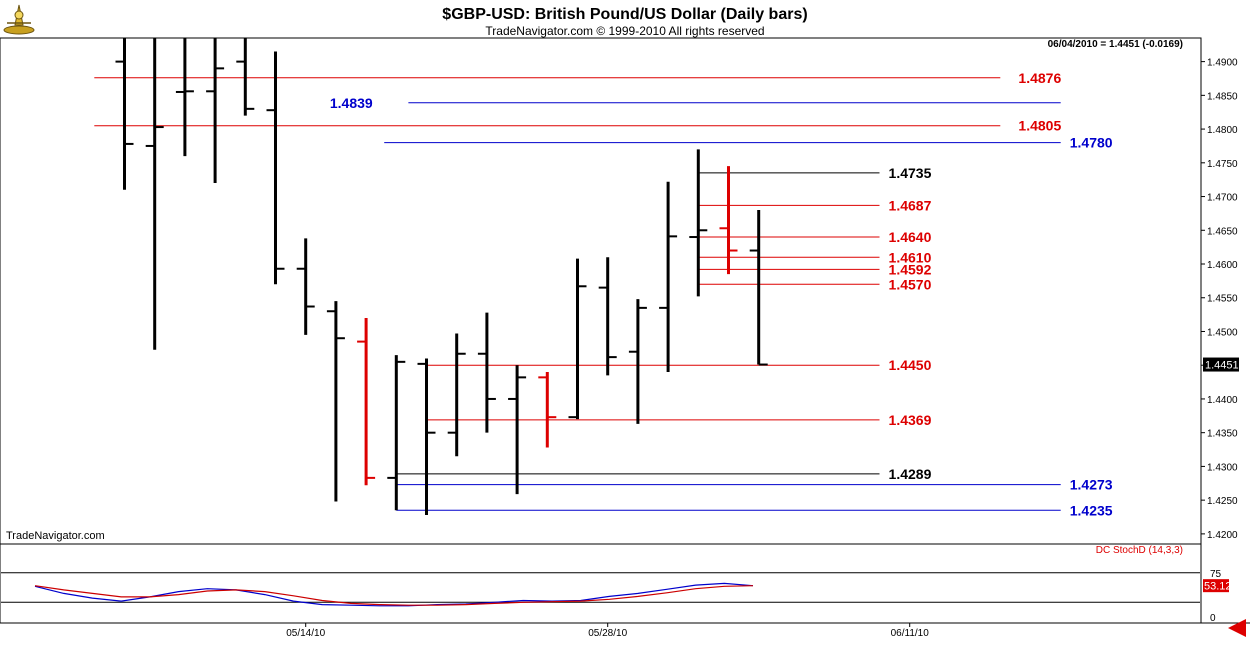 This screenshot has width=1250, height=646. I want to click on last-price-label: 1.4451, so click(1222, 366).